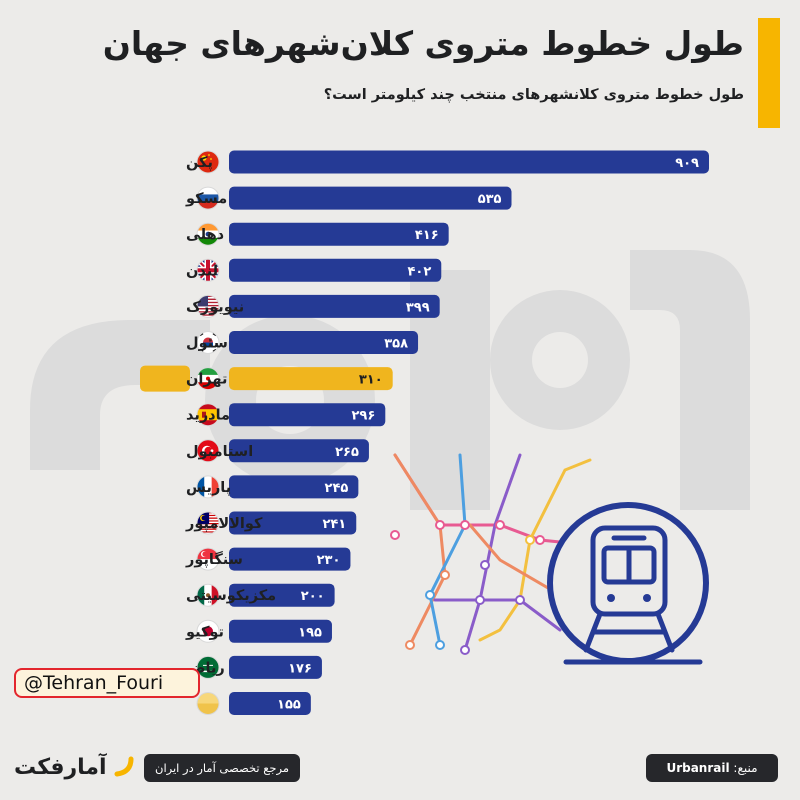 The height and width of the screenshot is (800, 800). What do you see at coordinates (124, 766) in the screenshot?
I see `brand-logo-mark-icon` at bounding box center [124, 766].